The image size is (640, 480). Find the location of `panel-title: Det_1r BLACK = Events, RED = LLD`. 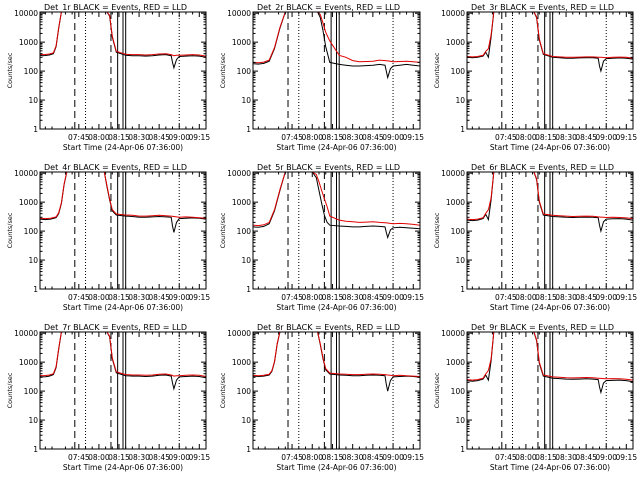

panel-title: Det_1r BLACK = Events, RED = LLD is located at coordinates (115, 7).